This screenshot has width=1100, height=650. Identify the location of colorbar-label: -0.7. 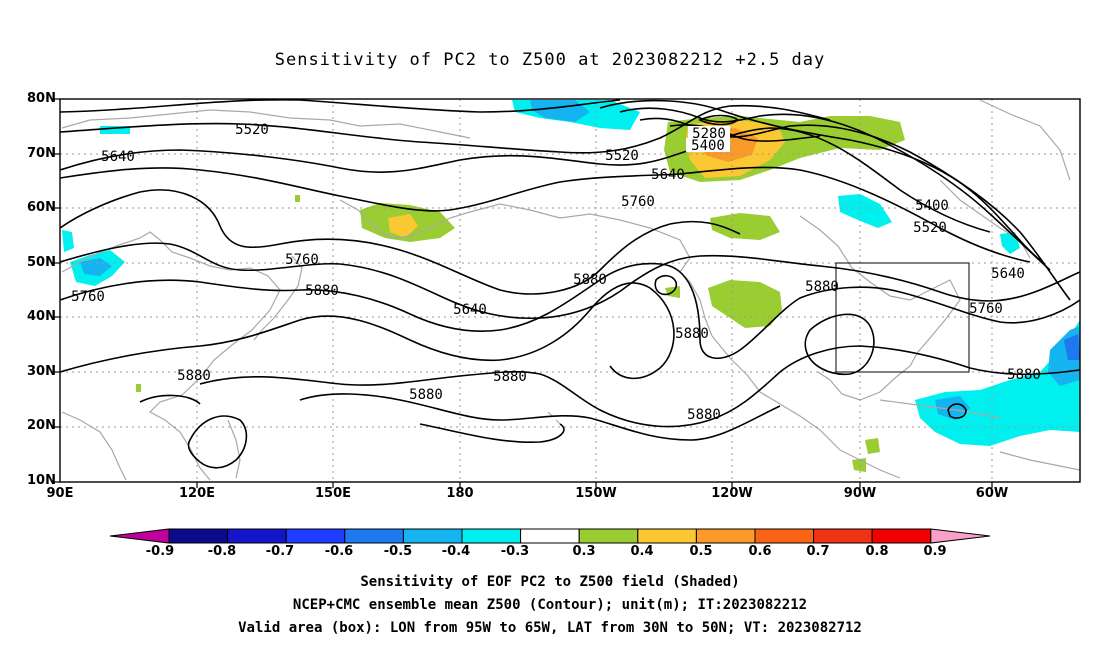
(280, 551).